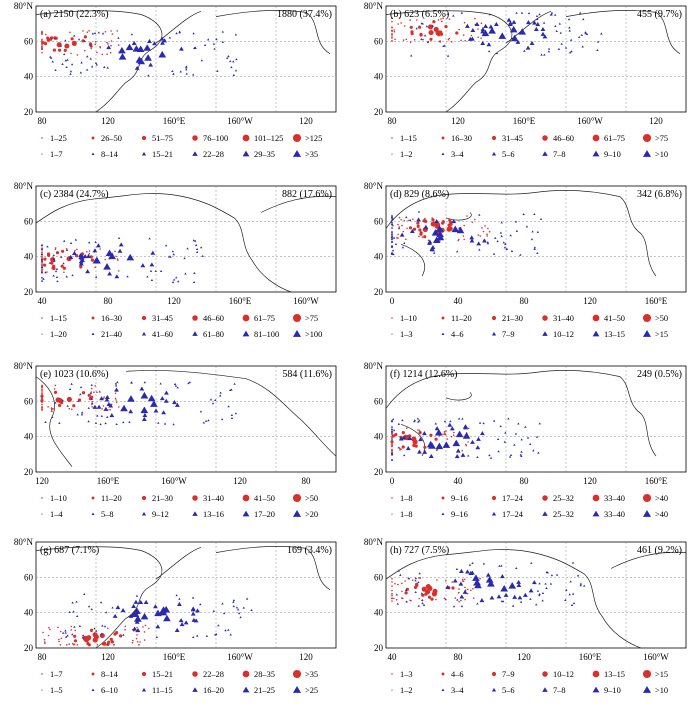 This screenshot has width=700, height=714. Describe the element at coordinates (61, 138) in the screenshot. I see `legend-item: 1–25` at that location.